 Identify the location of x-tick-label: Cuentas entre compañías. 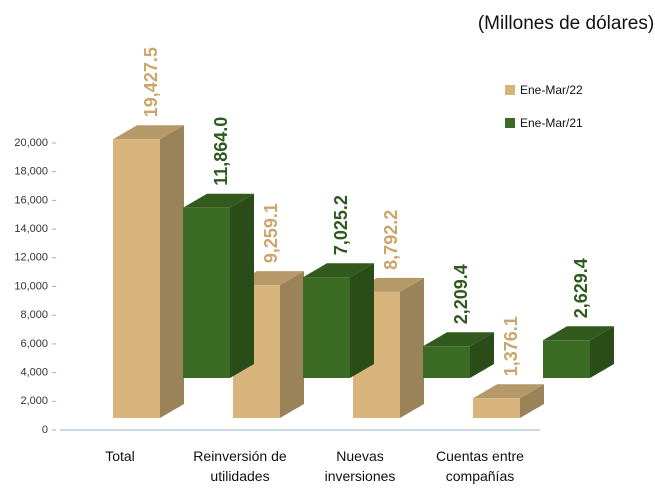
(480, 466).